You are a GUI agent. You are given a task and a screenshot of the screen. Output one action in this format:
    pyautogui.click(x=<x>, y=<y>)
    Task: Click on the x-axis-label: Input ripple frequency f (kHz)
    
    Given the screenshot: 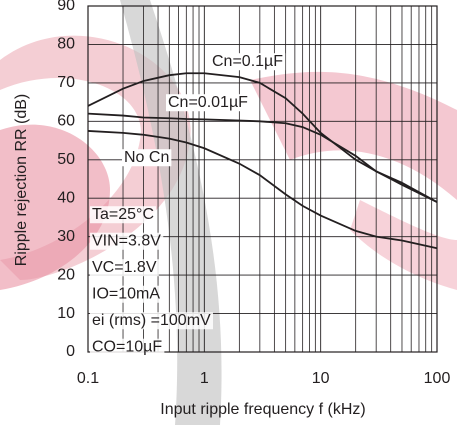 What is the action you would take?
    pyautogui.click(x=262, y=409)
    